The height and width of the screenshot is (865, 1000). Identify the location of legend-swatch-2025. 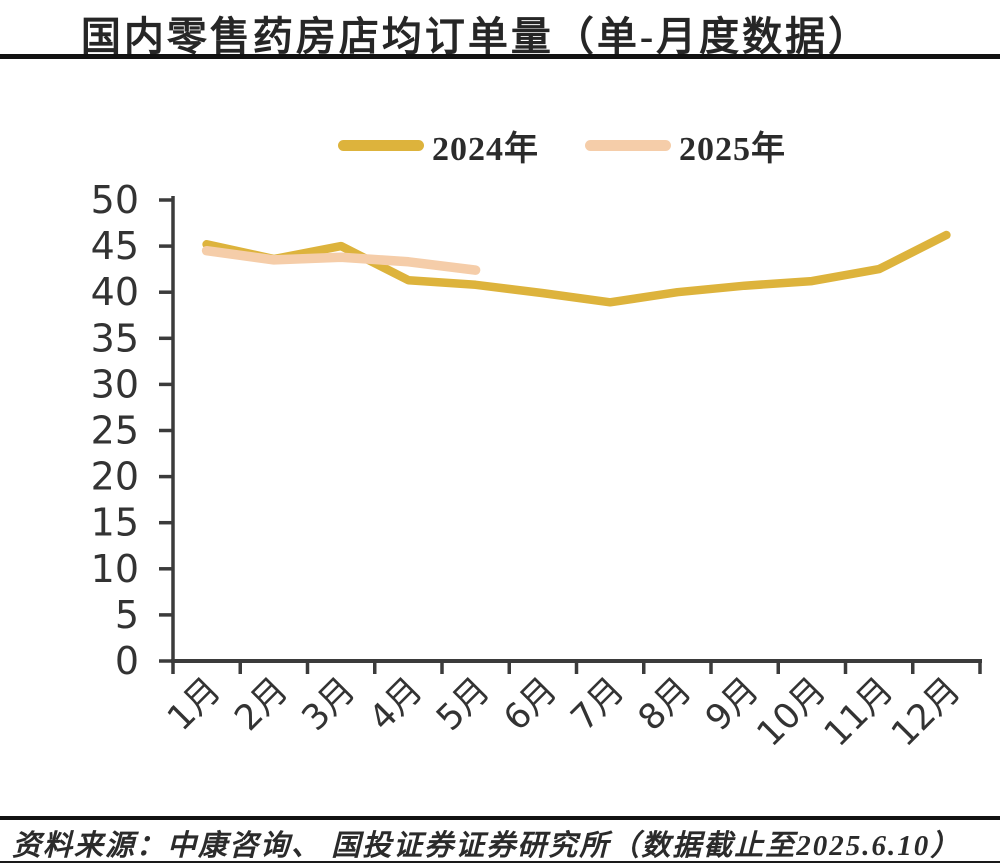
(628, 145).